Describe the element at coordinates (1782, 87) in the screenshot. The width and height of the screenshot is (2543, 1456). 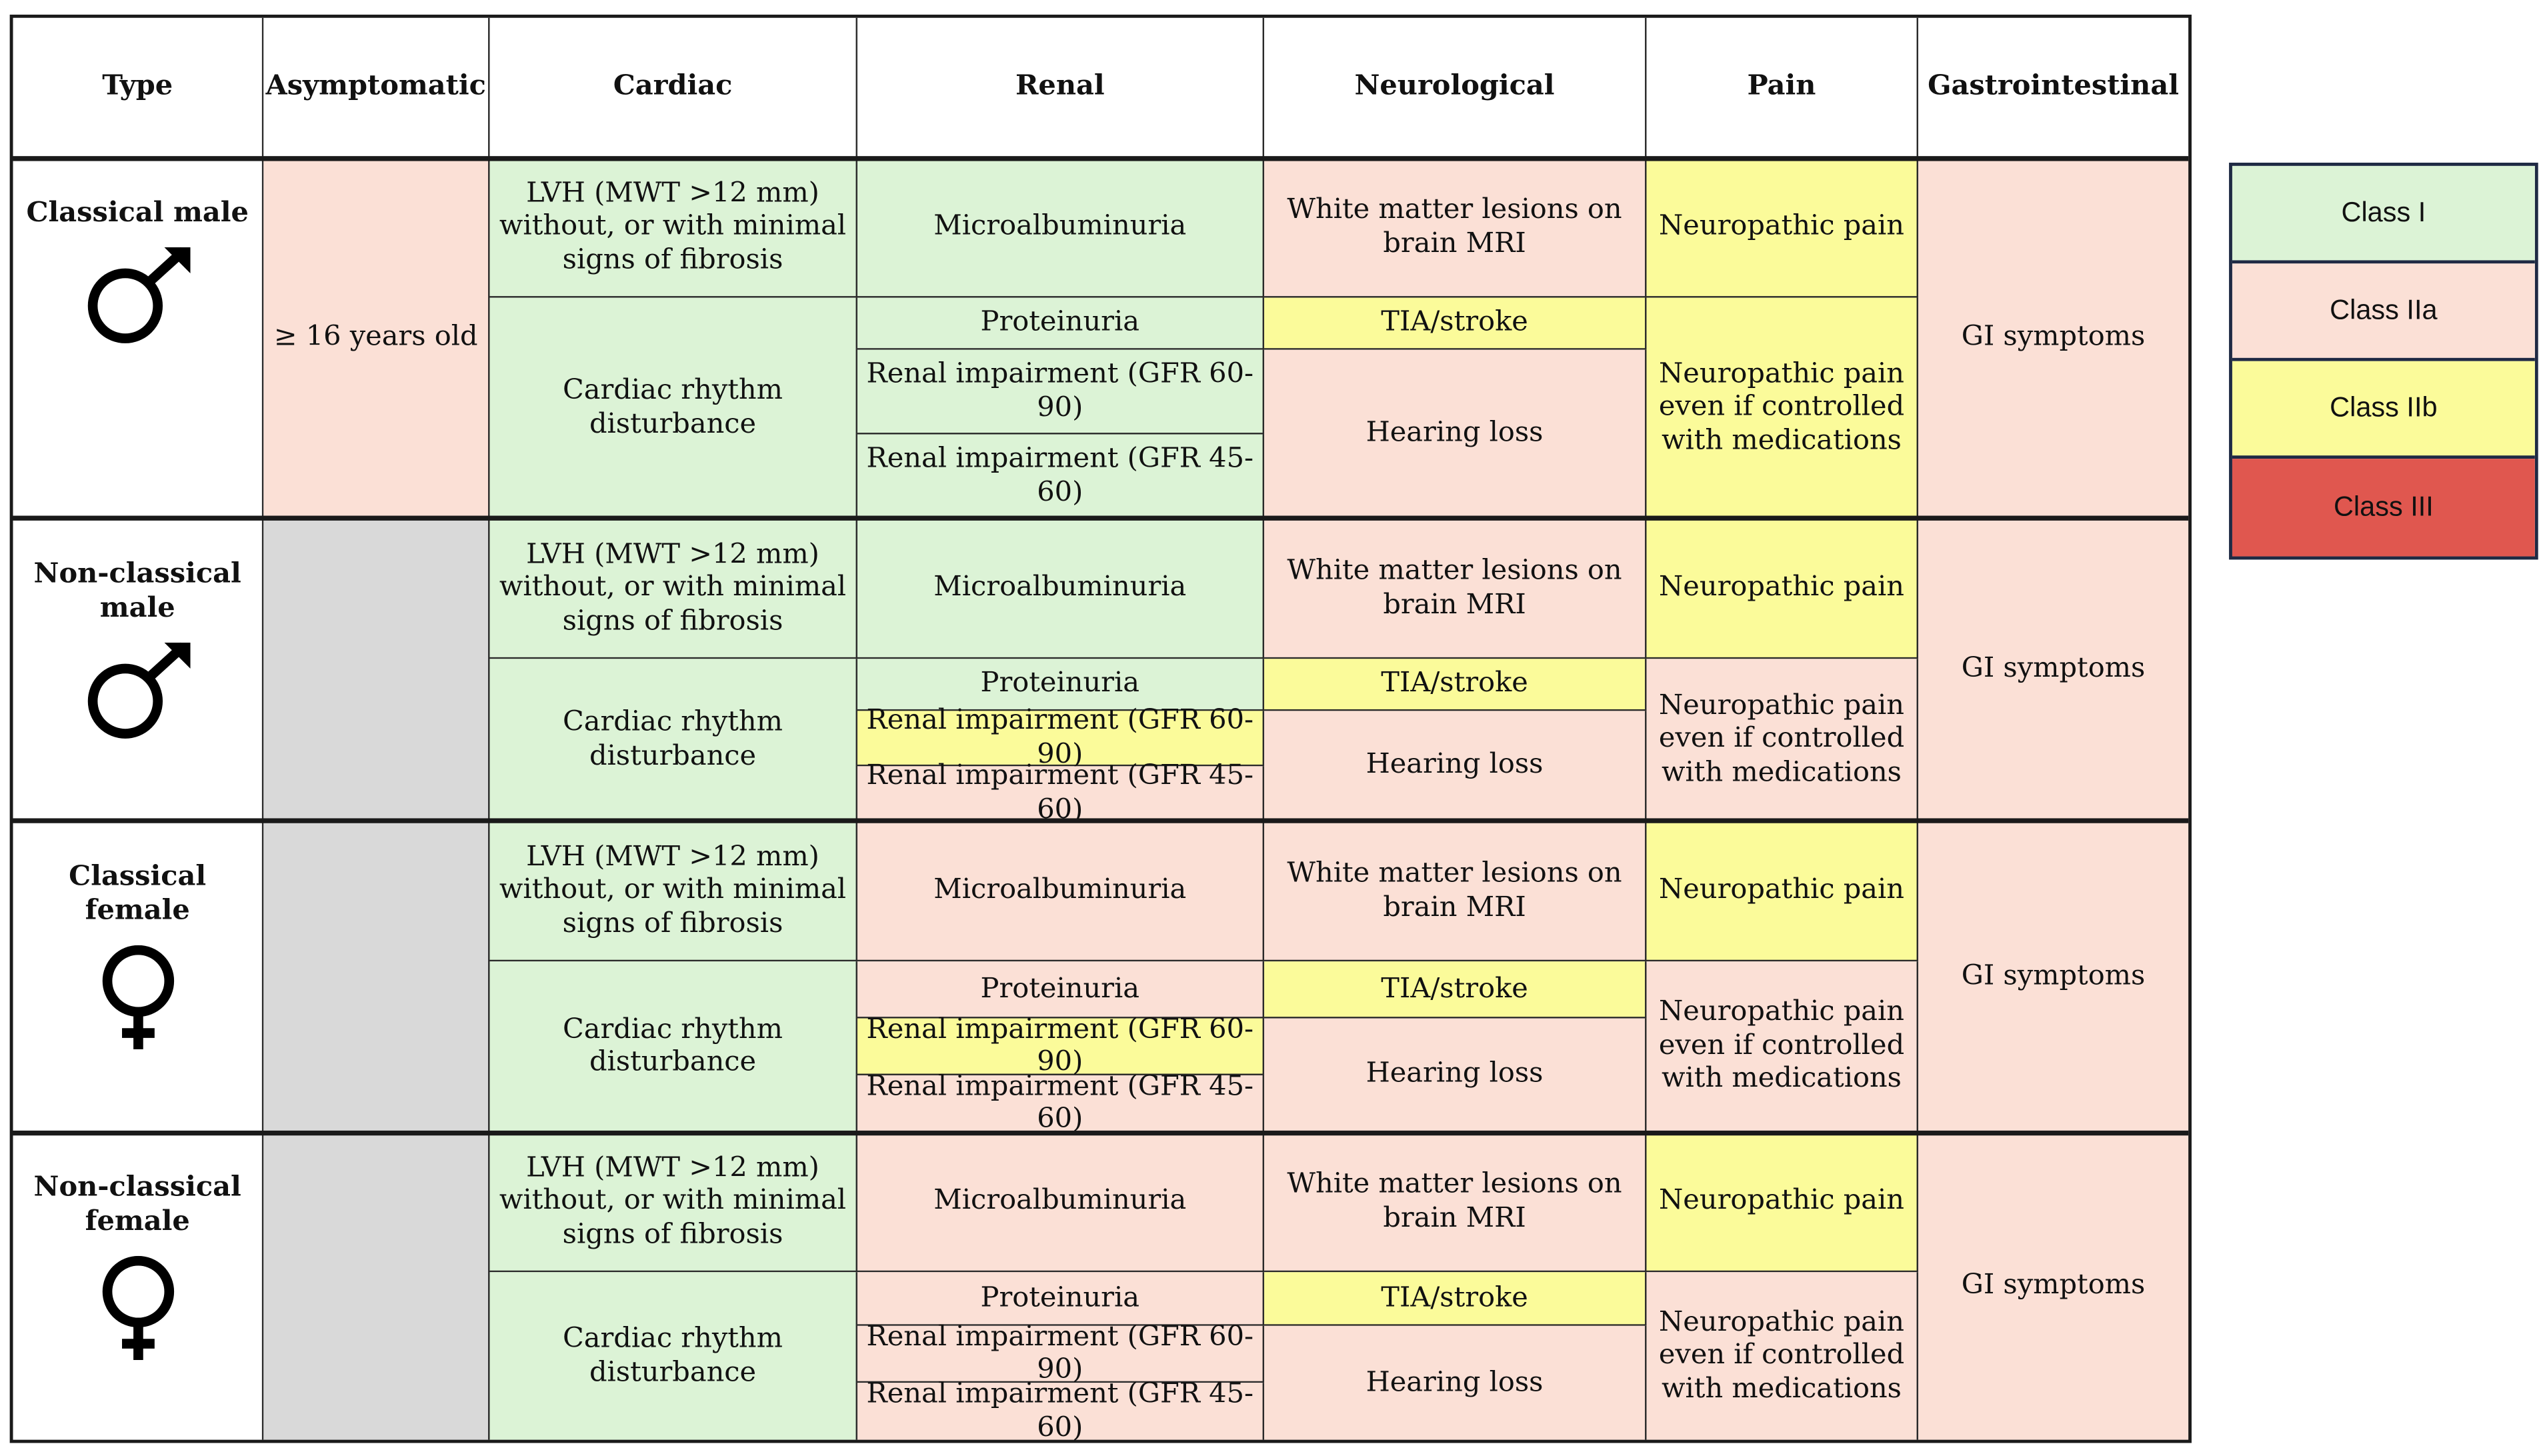
I see `header-pain: Pain` at that location.